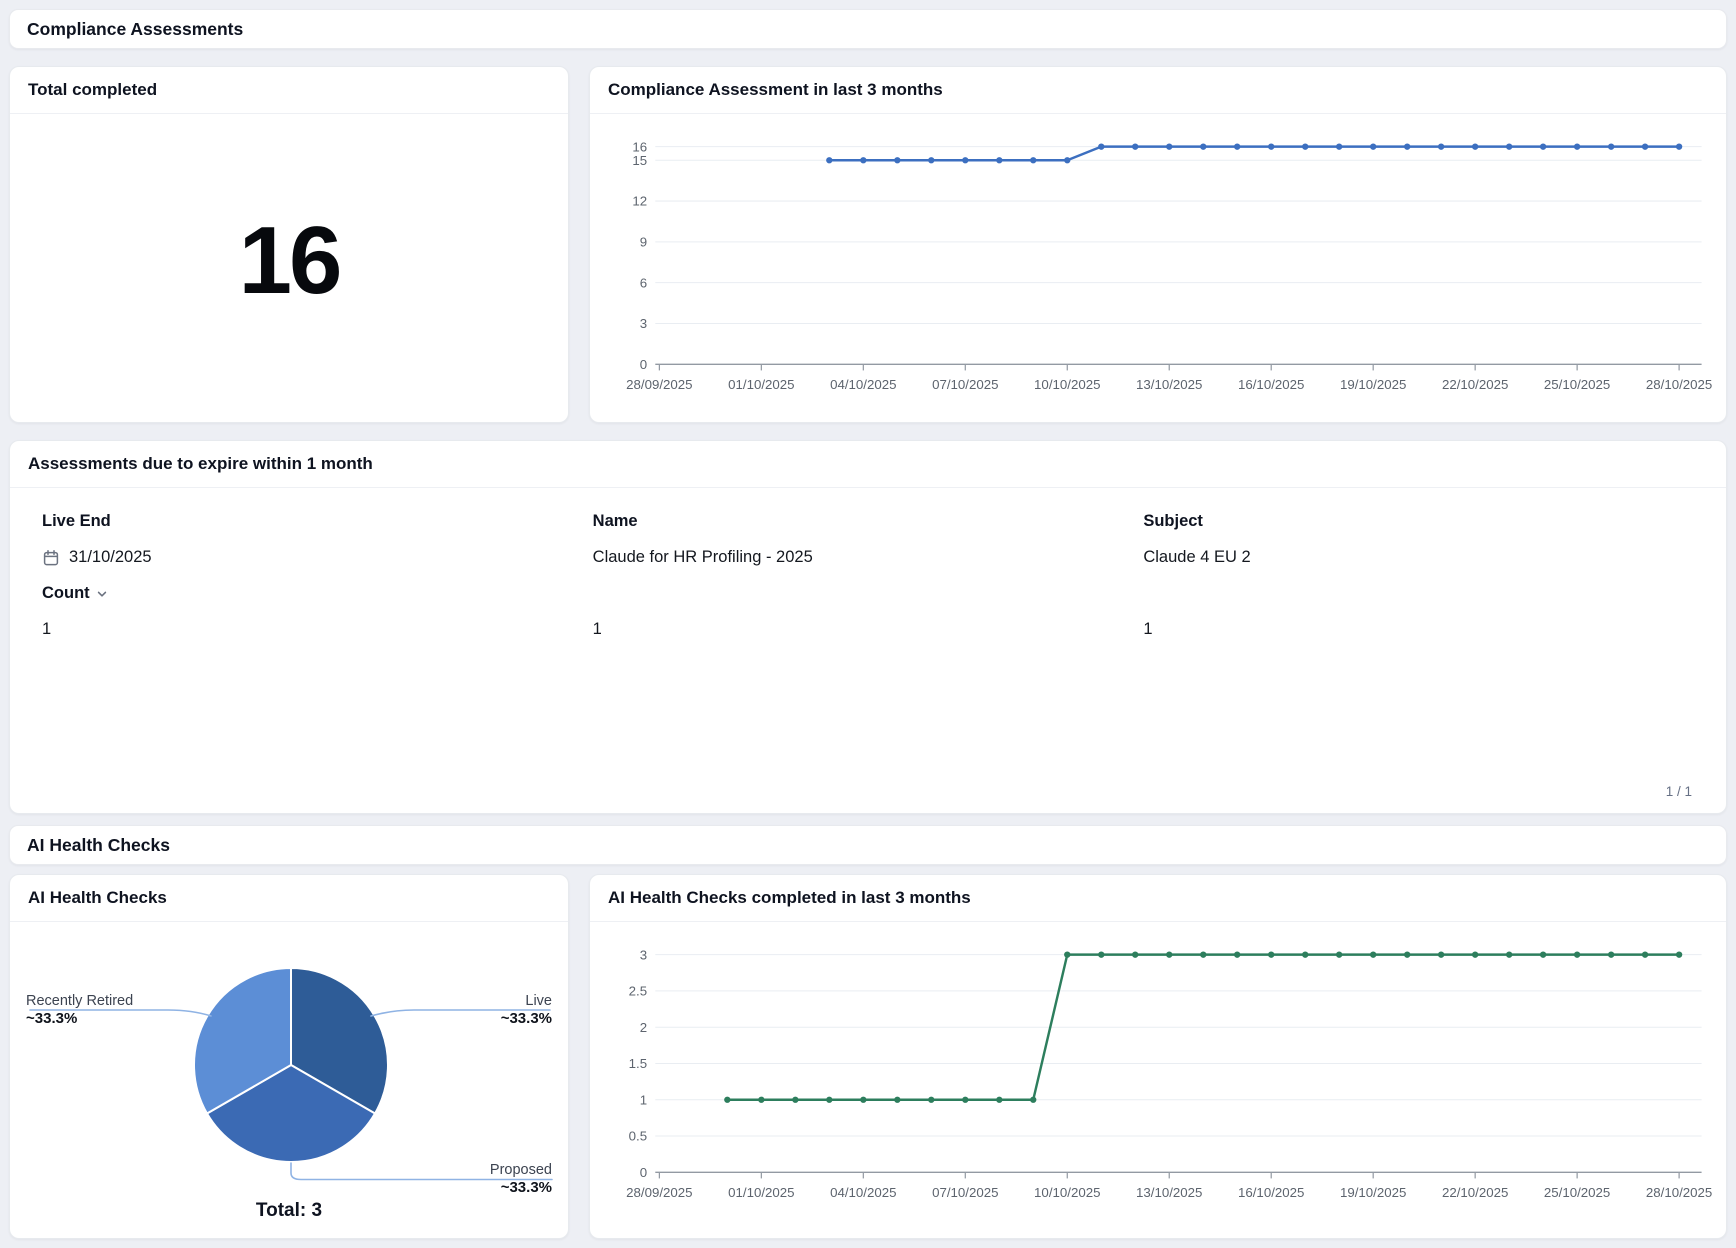  I want to click on section-header-compliance: Compliance Assessments, so click(868, 29).